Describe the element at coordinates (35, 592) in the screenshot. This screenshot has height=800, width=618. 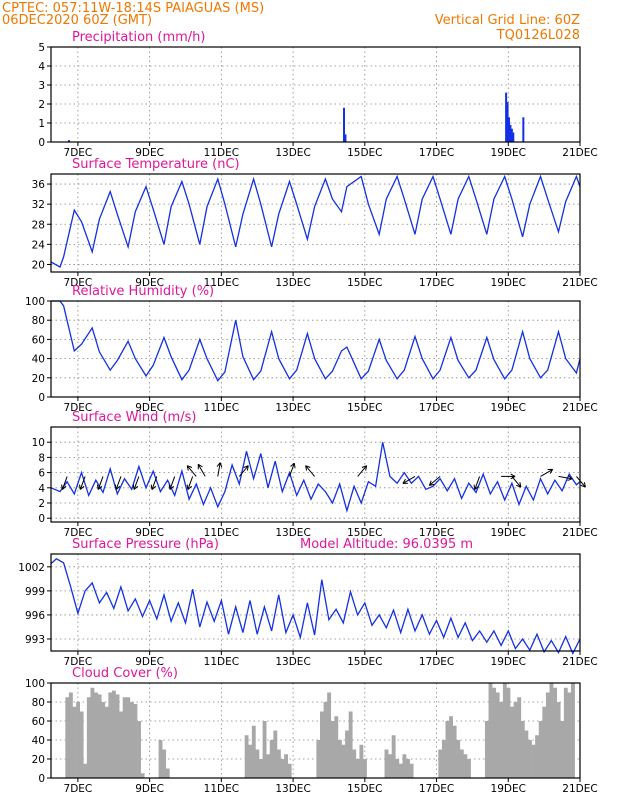
I see `y-tick-label: 999` at that location.